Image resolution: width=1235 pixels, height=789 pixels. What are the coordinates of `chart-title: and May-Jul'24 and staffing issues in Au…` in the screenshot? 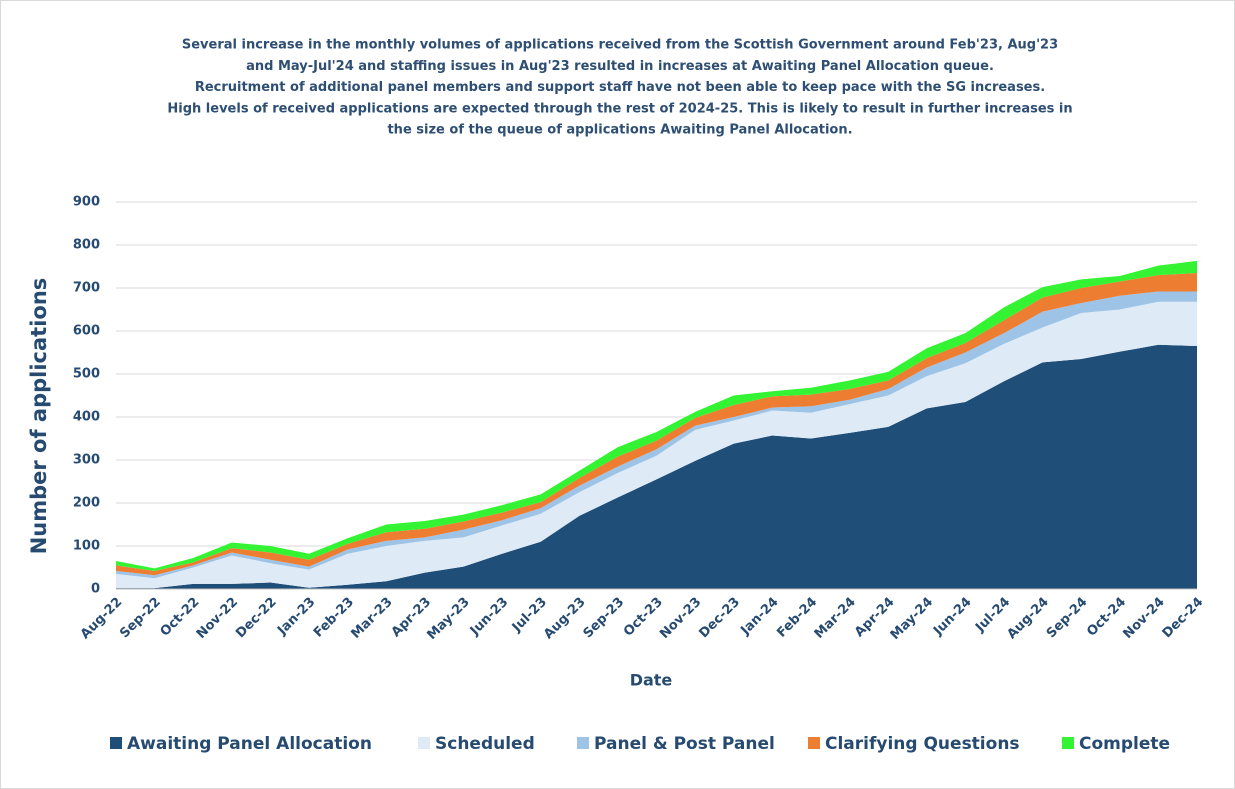 It's located at (620, 66).